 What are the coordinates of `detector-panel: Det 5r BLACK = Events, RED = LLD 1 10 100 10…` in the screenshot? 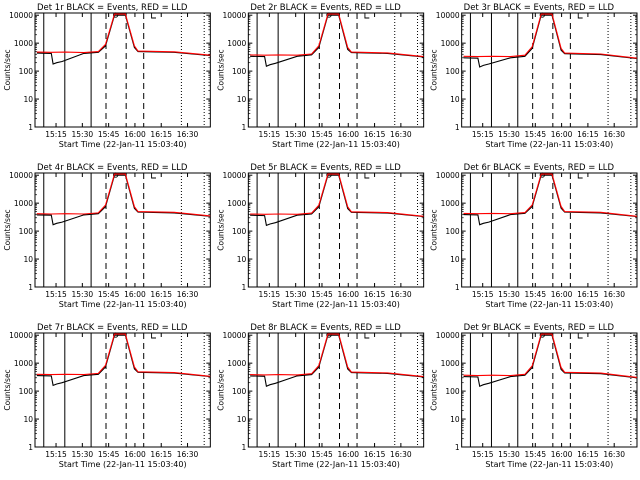 It's located at (320, 236).